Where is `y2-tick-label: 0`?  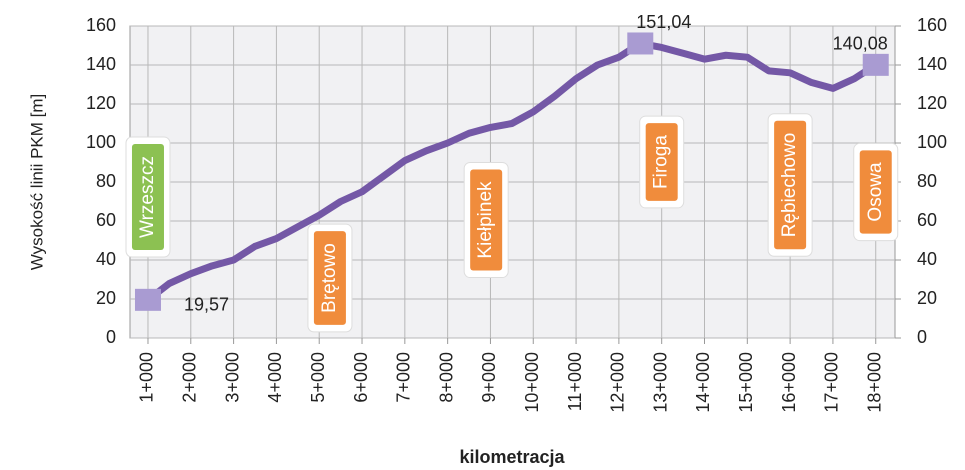 y2-tick-label: 0 is located at coordinates (922, 337).